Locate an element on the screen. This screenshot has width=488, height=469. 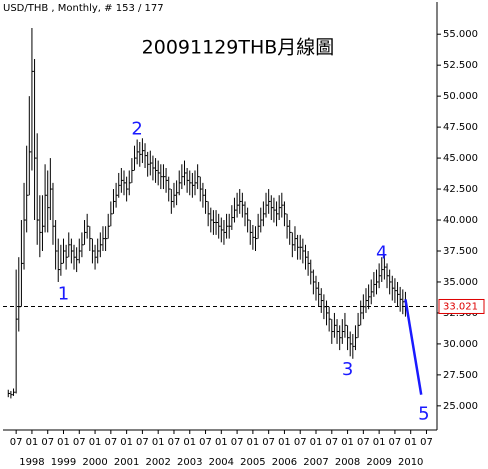
y-tick-label: 27.500 is located at coordinates (460, 375).